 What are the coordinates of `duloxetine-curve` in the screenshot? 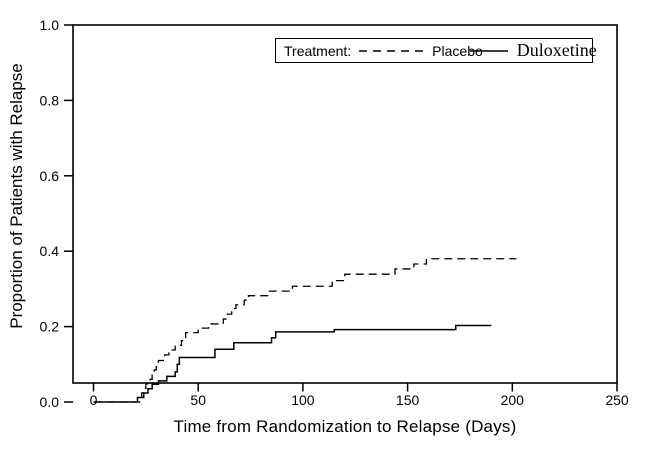 It's located at (292, 363).